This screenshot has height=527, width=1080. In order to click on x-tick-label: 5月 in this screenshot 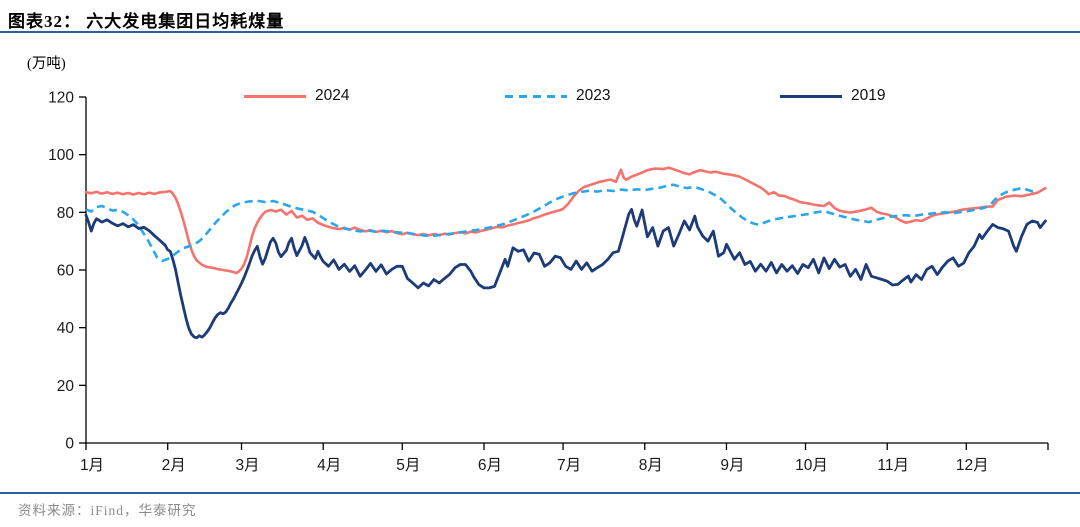, I will do `click(408, 465)`.